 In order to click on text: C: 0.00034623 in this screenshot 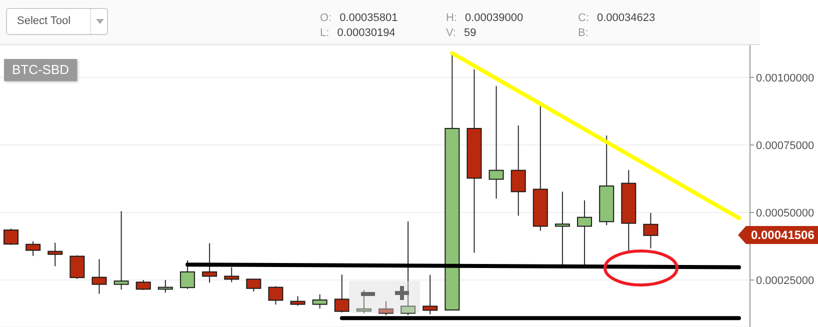, I will do `click(617, 18)`.